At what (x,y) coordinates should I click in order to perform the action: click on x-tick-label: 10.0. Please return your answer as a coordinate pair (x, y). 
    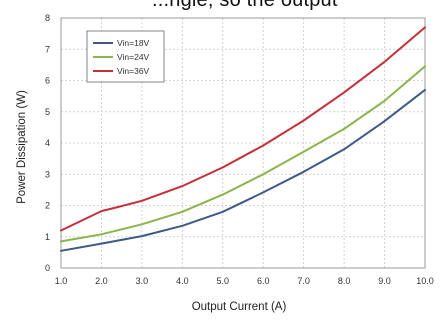
    Looking at the image, I should click on (425, 281).